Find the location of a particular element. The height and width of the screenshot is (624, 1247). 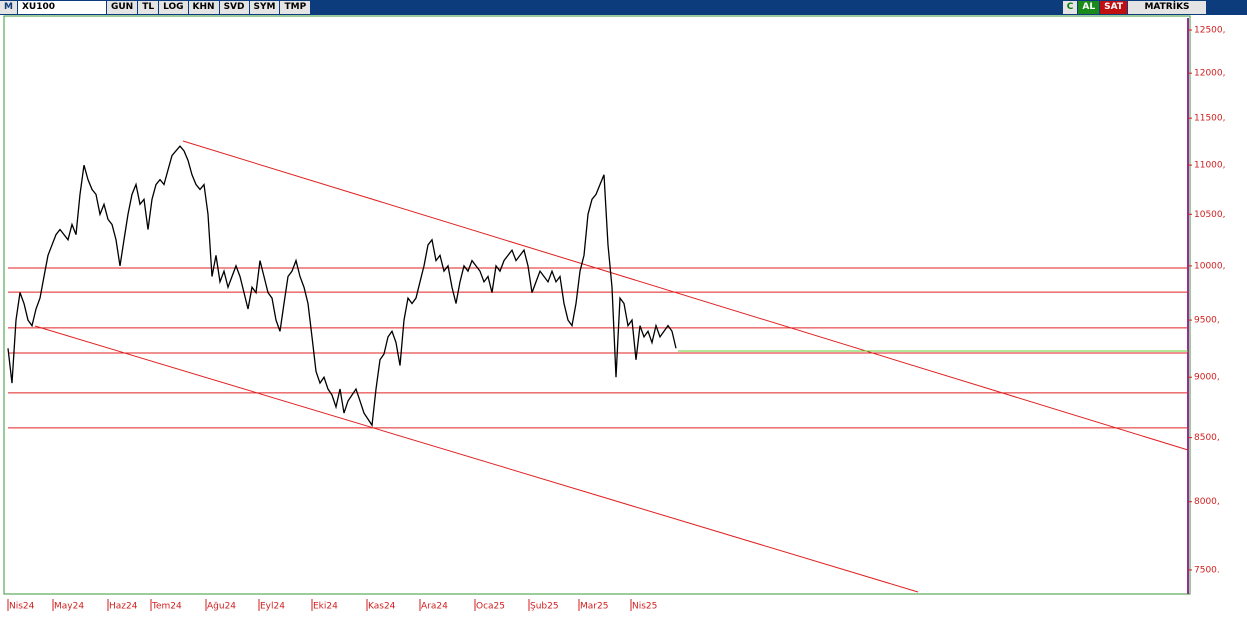

logo: M is located at coordinates (8, 7).